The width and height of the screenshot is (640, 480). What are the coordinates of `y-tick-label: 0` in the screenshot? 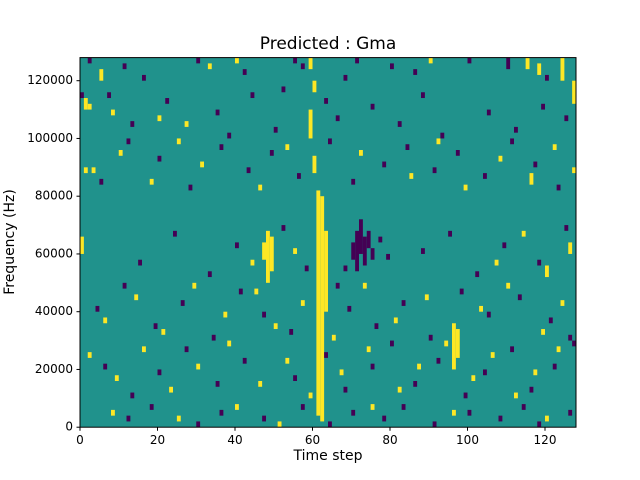 It's located at (69, 427).